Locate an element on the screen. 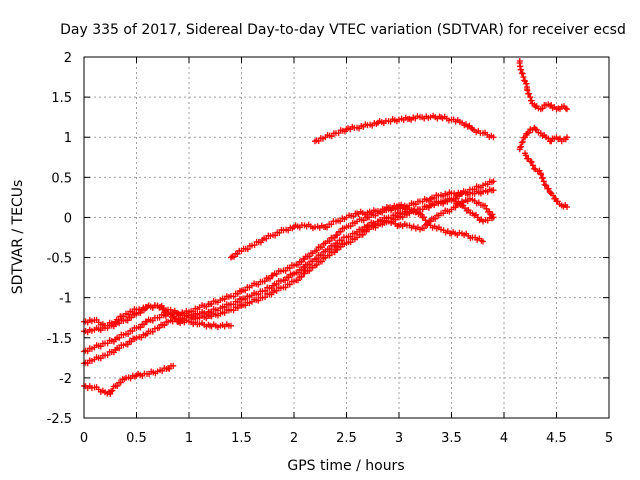 The image size is (640, 480). x-tick-label: 3.5 is located at coordinates (451, 438).